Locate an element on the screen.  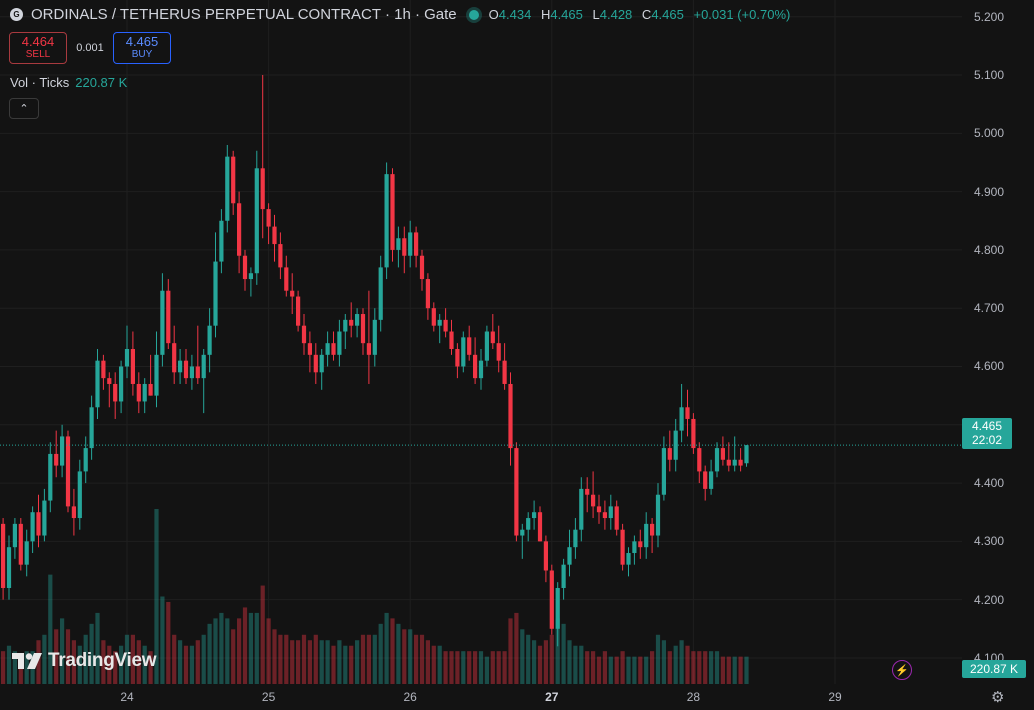
sell-button: 4.464 SELL is located at coordinates (38, 48).